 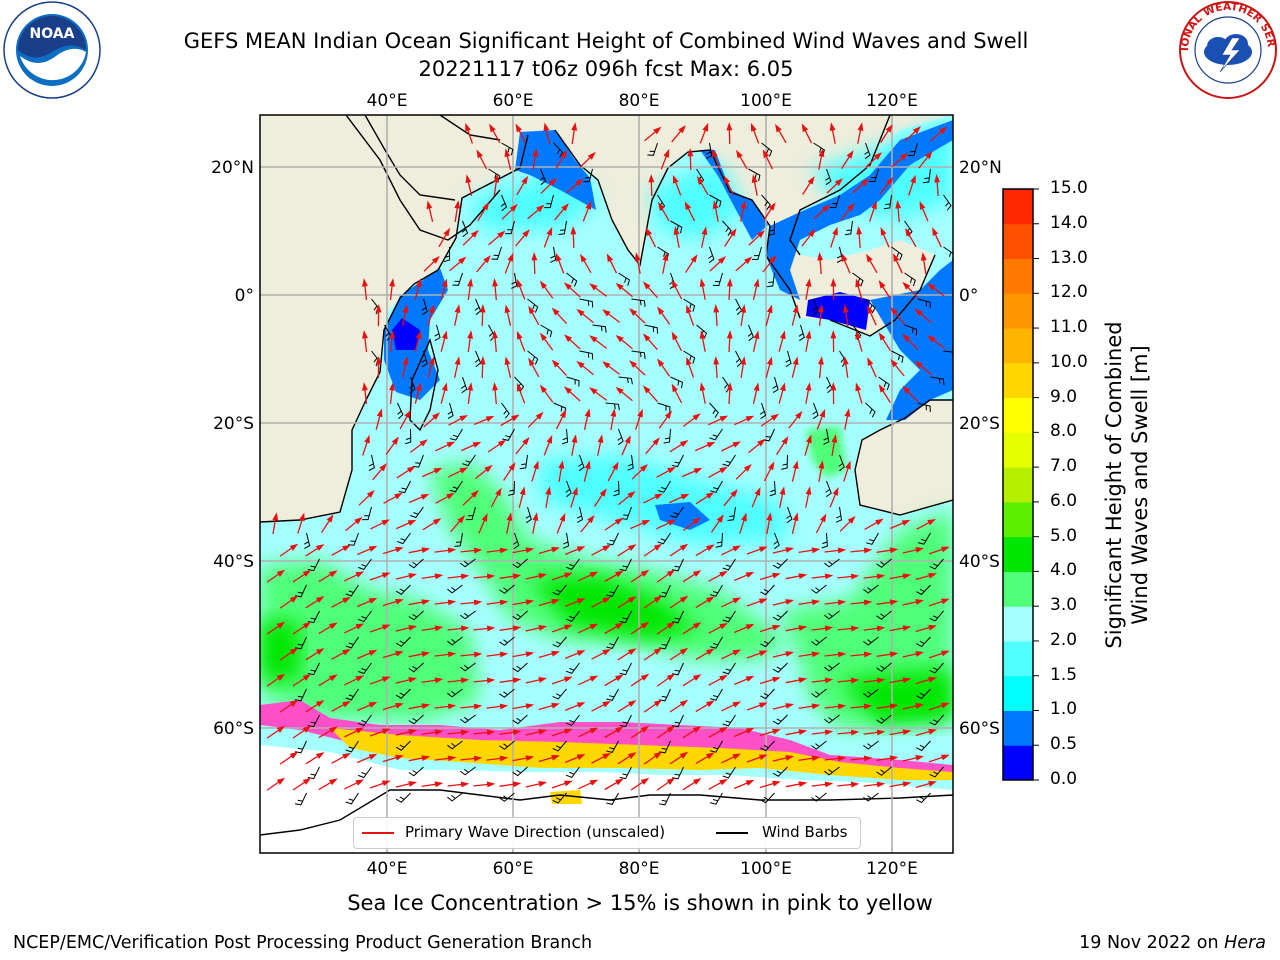 I want to click on colorbar-tick-label: 15.0, so click(x=1069, y=188).